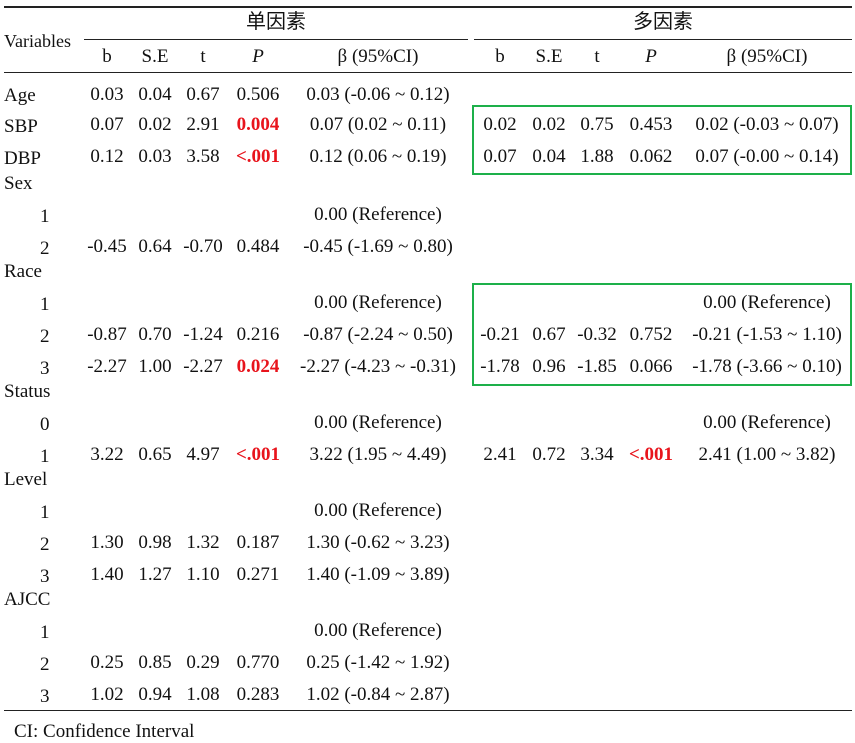 The height and width of the screenshot is (743, 855). I want to click on multivariate-cell-t: 0.75, so click(597, 124).